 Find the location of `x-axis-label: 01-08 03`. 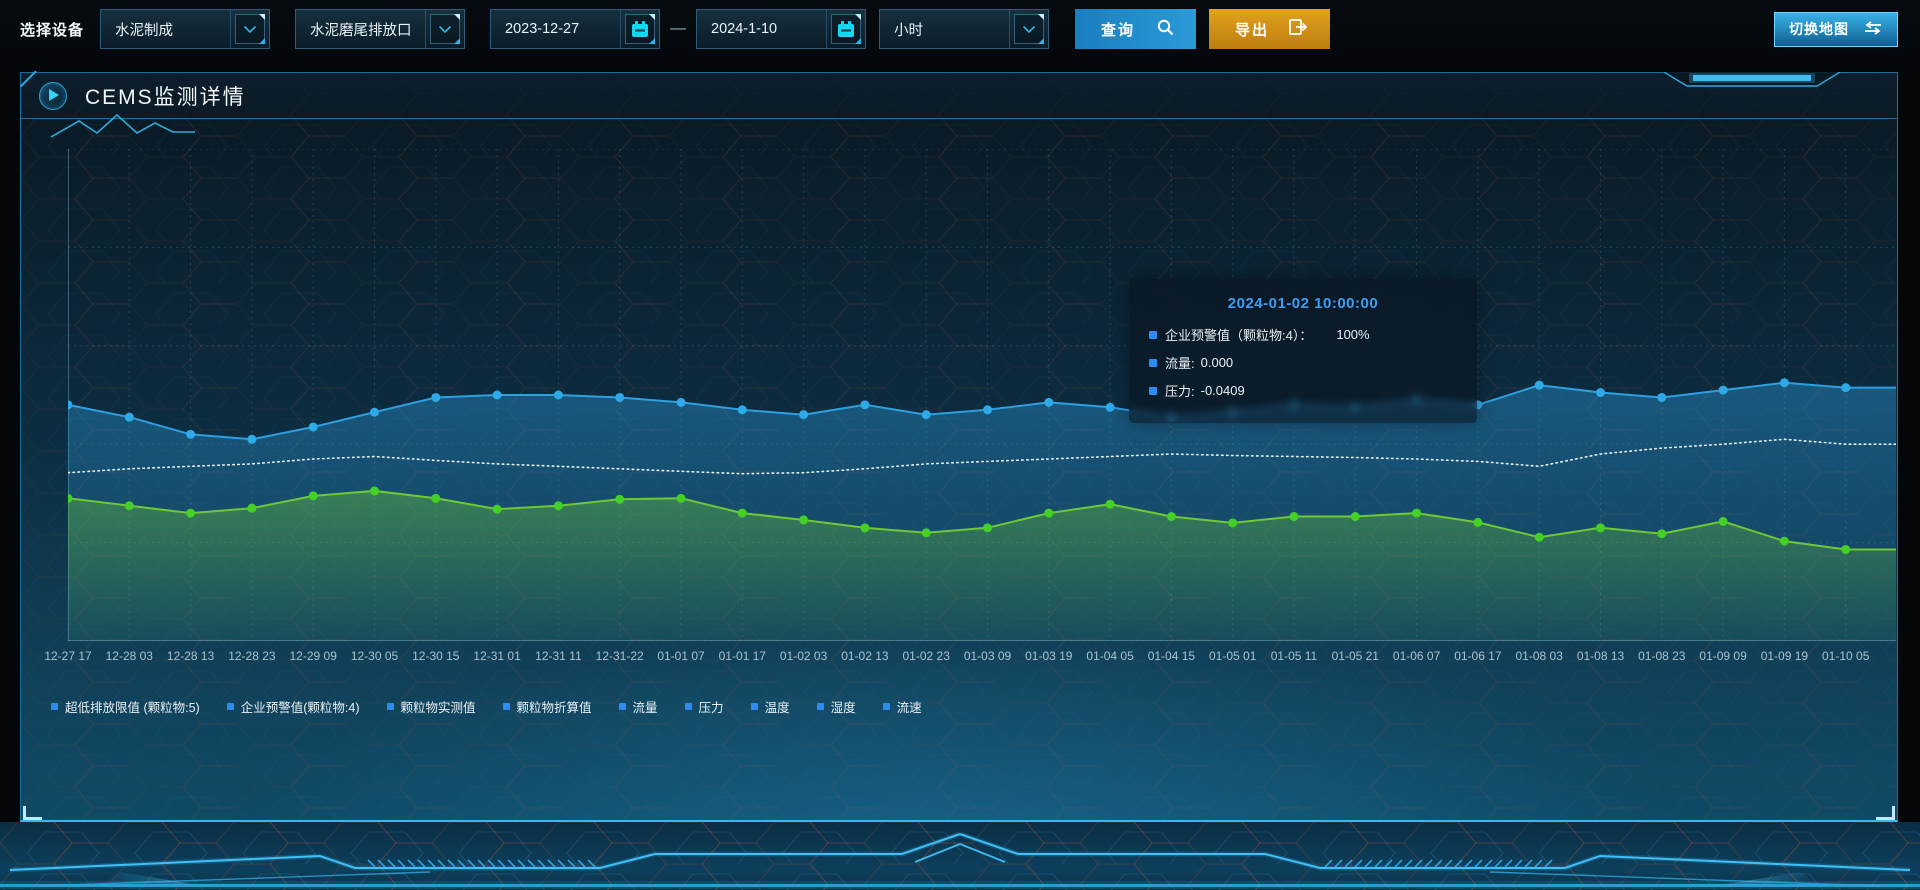

x-axis-label: 01-08 03 is located at coordinates (1539, 656).